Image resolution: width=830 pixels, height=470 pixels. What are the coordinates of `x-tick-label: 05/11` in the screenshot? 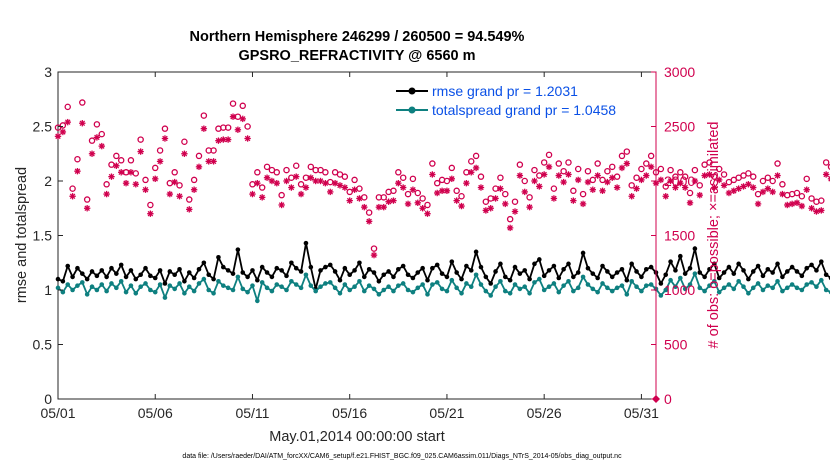 It's located at (252, 413).